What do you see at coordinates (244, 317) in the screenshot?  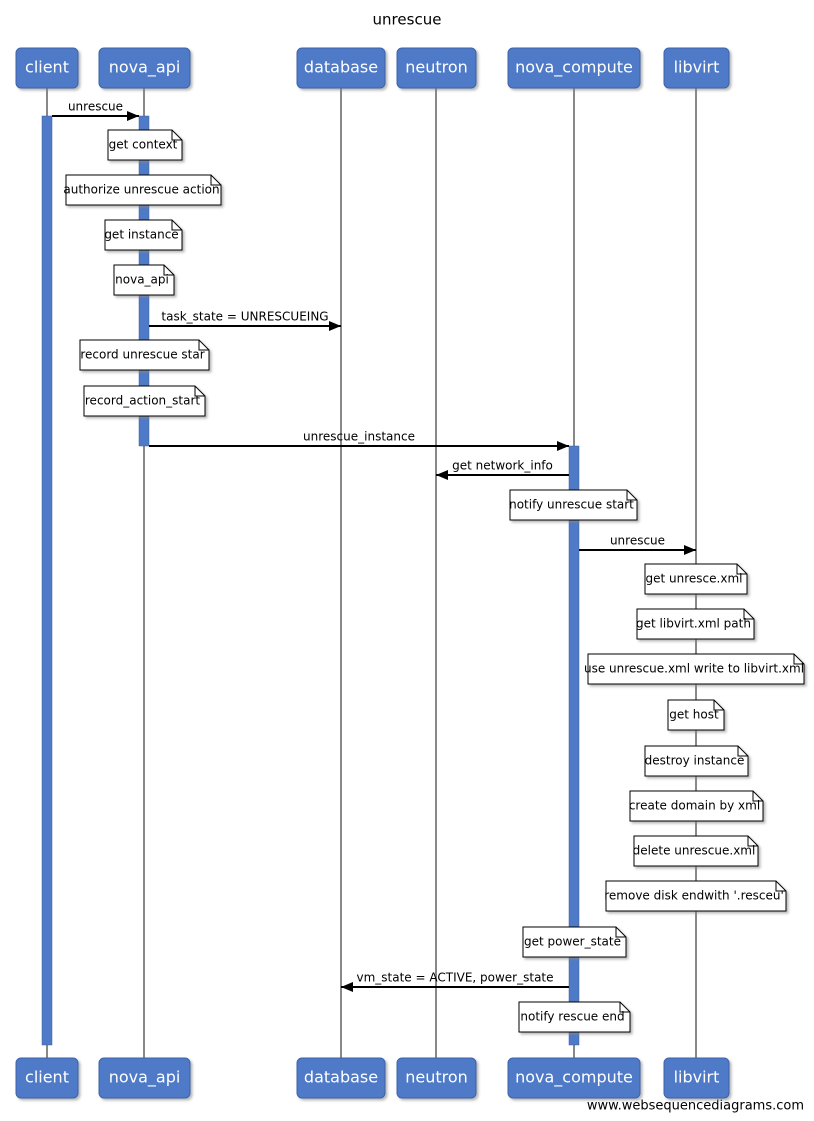 I see `message-label: task_state = UNRESCUEING` at bounding box center [244, 317].